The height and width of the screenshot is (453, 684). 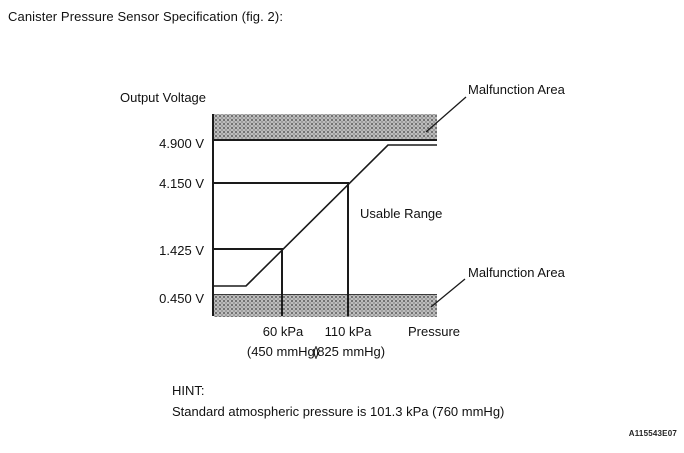 I want to click on reference-line-4150mv, so click(x=281, y=183).